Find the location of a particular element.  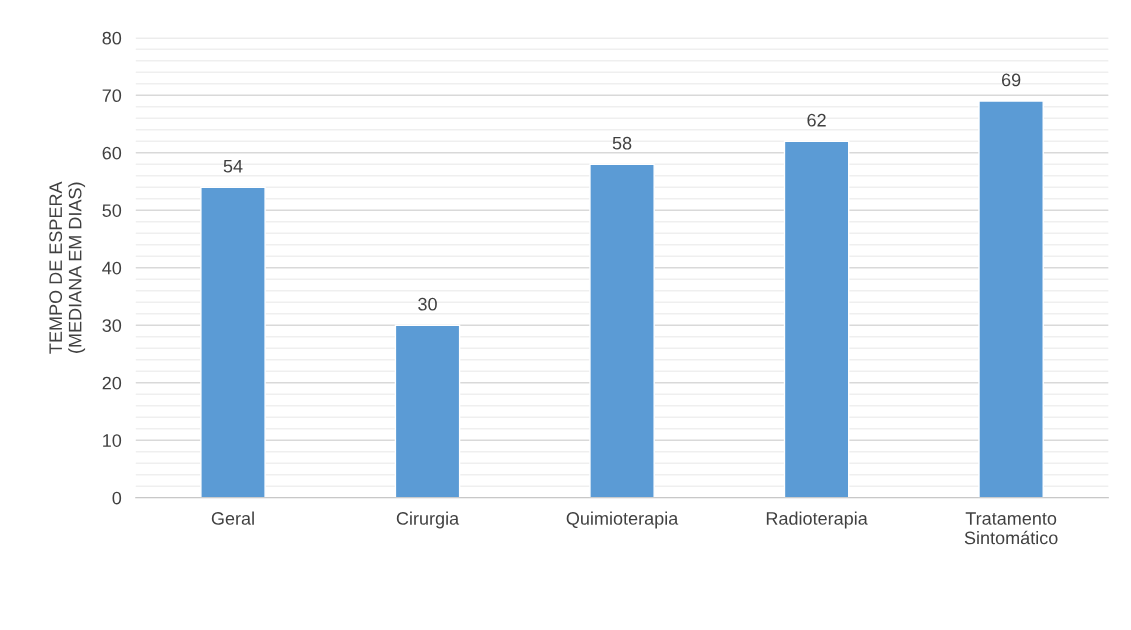

y-tick-label: 0 is located at coordinates (117, 498).